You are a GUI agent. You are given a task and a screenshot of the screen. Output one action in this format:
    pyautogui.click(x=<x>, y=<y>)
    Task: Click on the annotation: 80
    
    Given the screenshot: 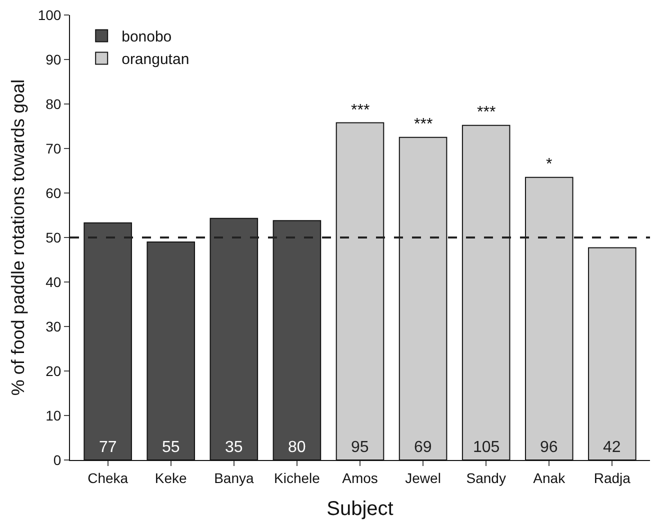 What is the action you would take?
    pyautogui.click(x=297, y=447)
    